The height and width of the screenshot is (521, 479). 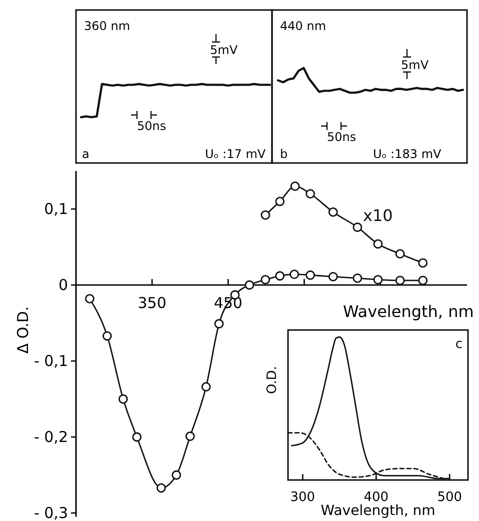 I want to click on series-label: x10, so click(x=378, y=215).